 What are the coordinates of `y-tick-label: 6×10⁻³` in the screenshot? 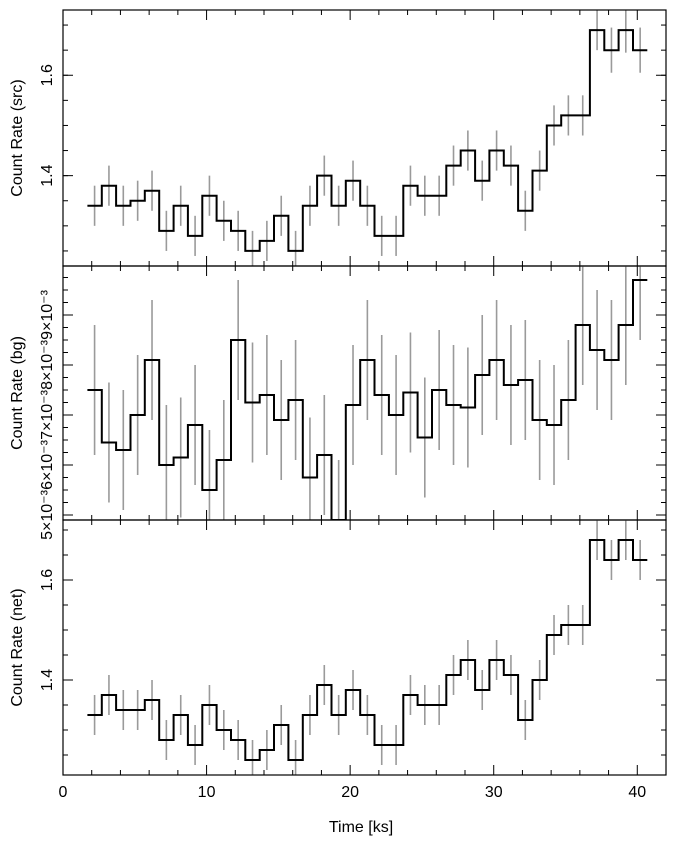 It's located at (47, 464).